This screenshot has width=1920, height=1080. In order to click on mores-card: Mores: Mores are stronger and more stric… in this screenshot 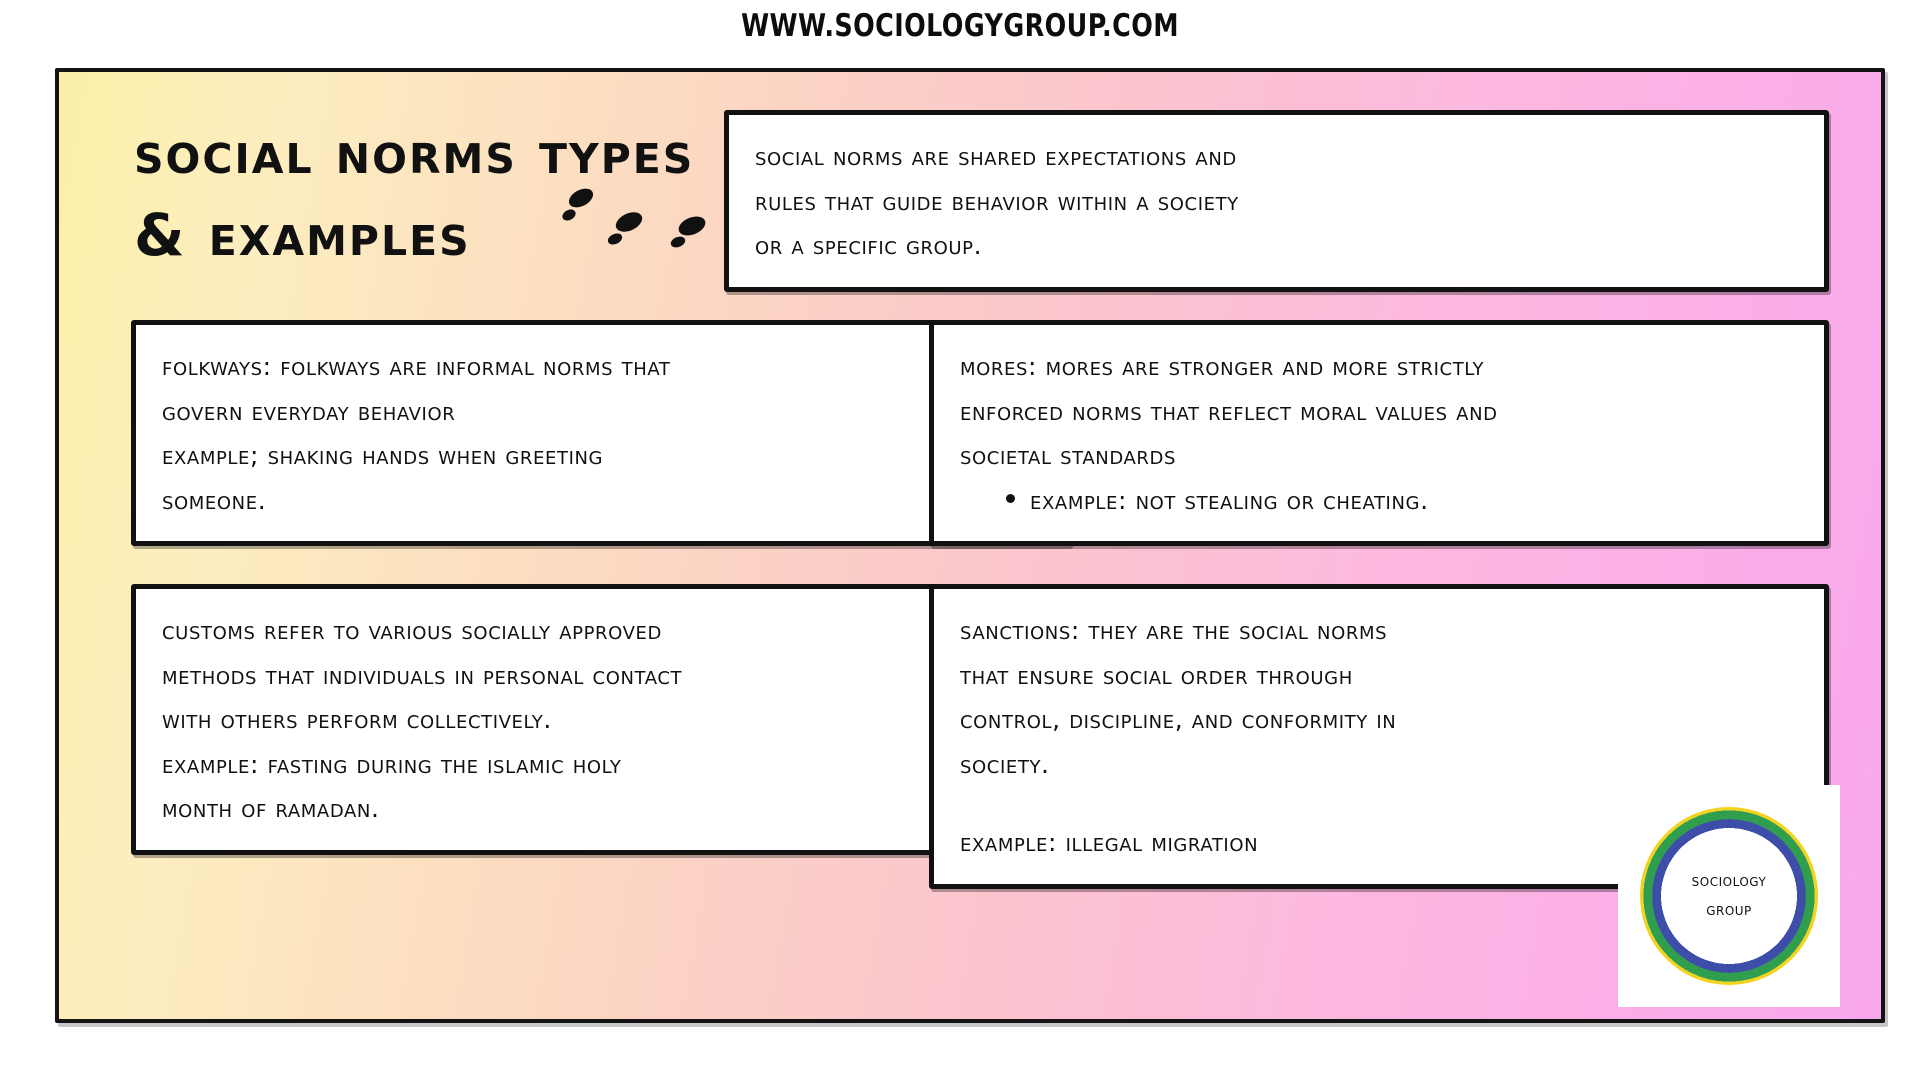, I will do `click(1379, 433)`.